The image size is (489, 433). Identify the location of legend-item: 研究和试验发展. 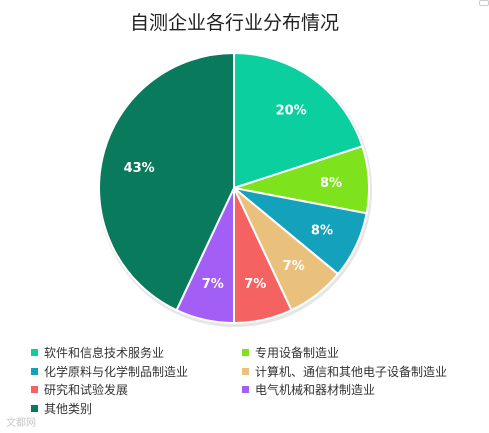
(79, 389).